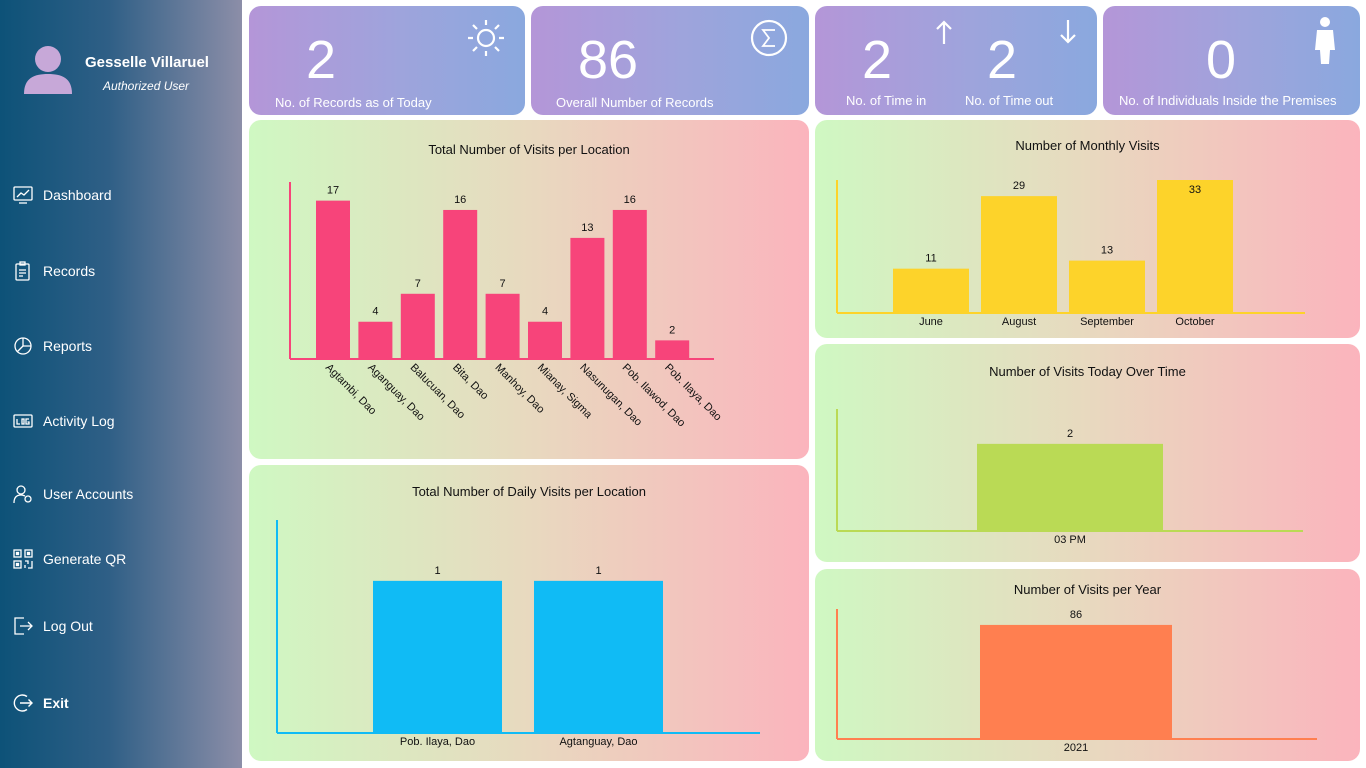 Image resolution: width=1366 pixels, height=768 pixels. I want to click on category-label: September, so click(1107, 322).